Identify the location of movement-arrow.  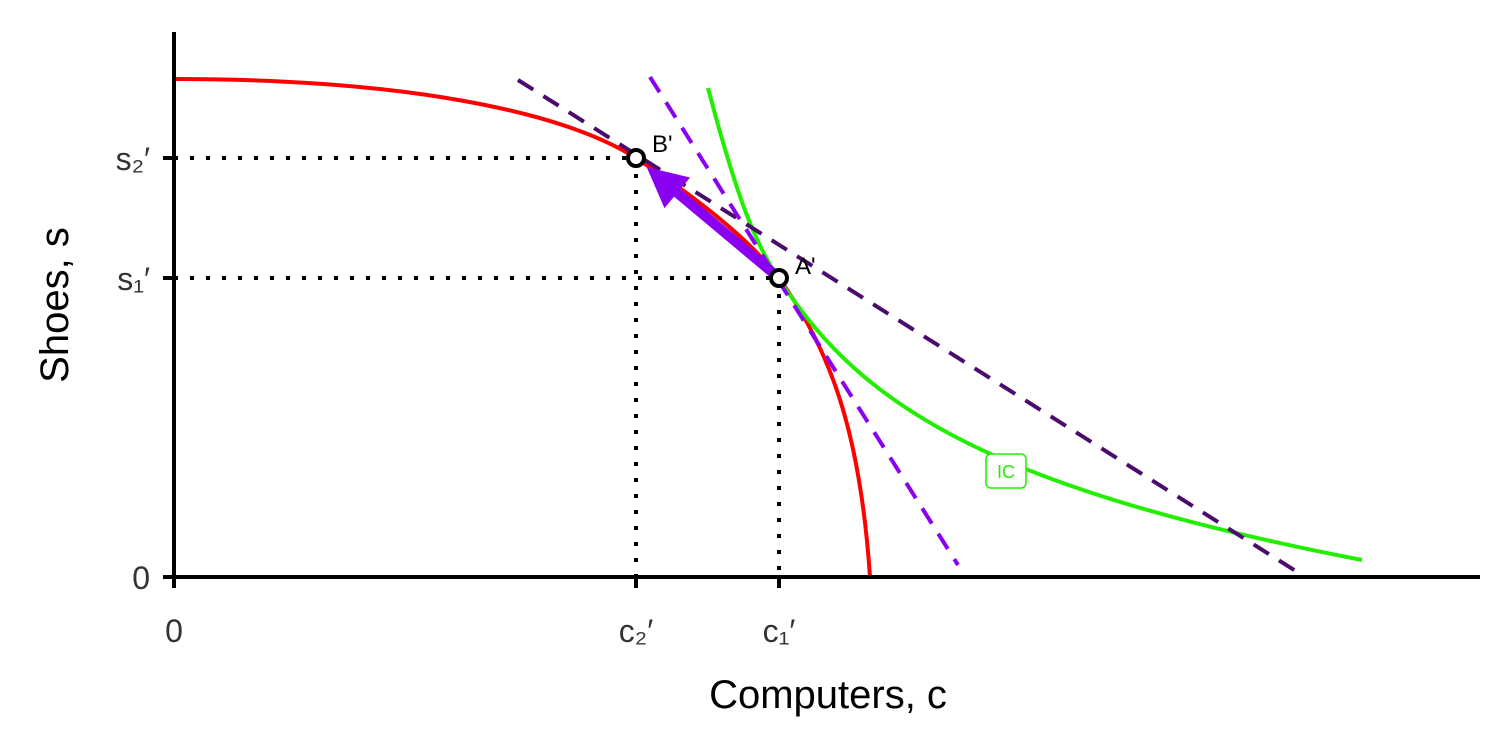
(714, 224).